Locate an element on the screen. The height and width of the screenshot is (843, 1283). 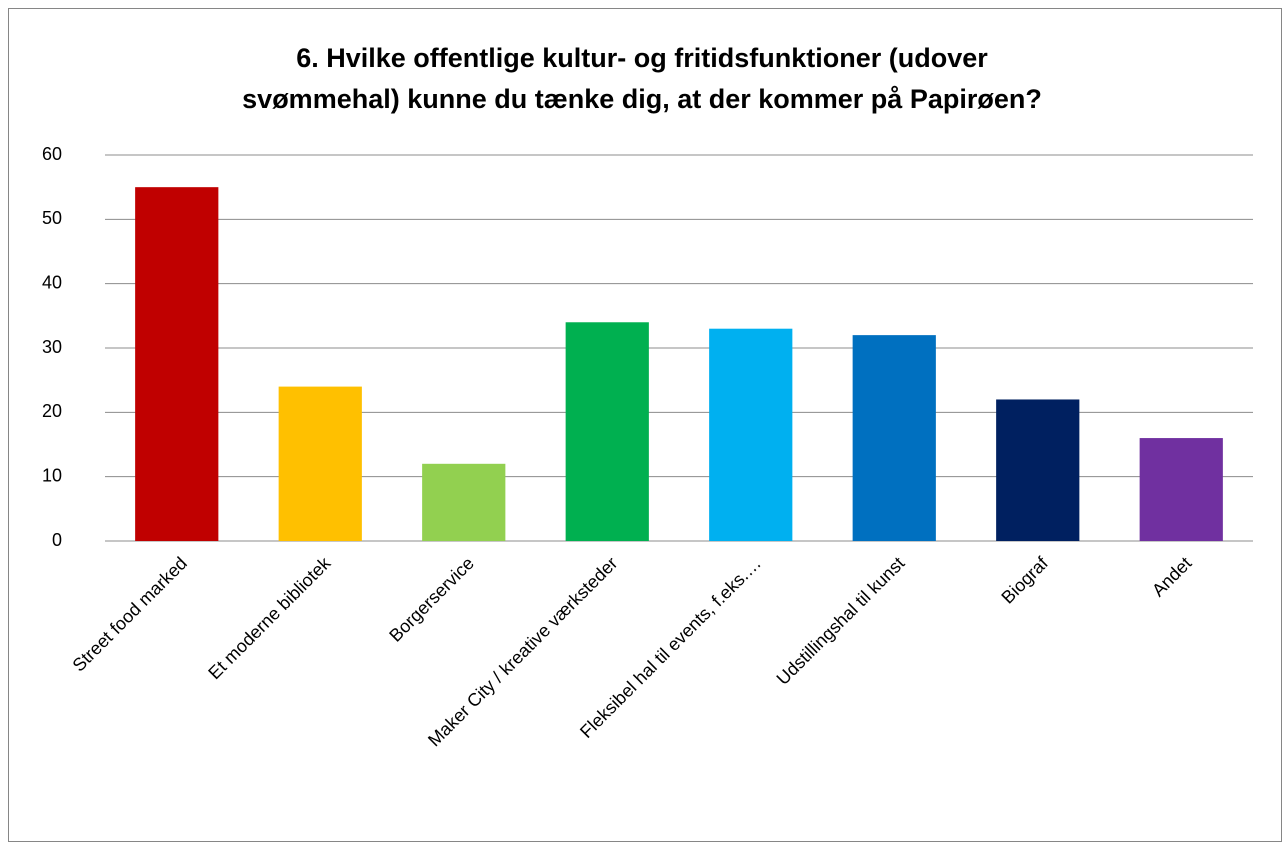
y-tick-label: 20 is located at coordinates (52, 411).